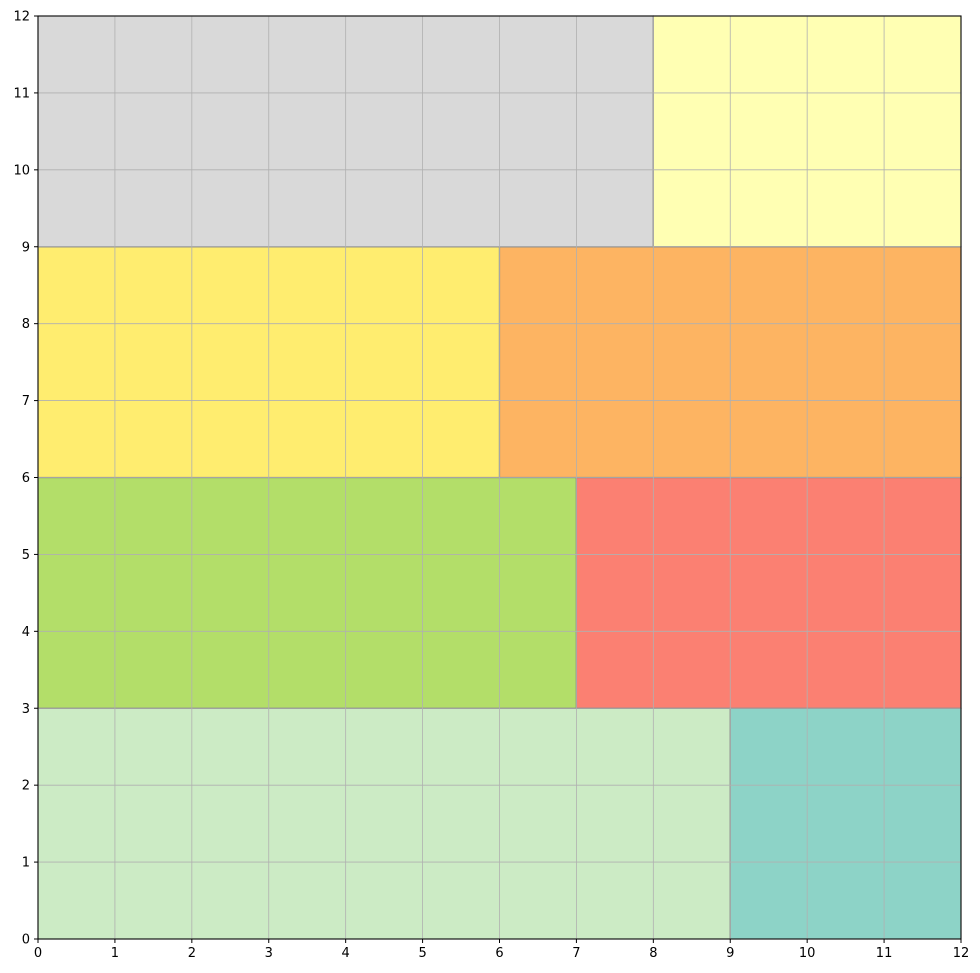 The width and height of the screenshot is (980, 973). Describe the element at coordinates (346, 953) in the screenshot. I see `x-tick-label-4: 4` at that location.